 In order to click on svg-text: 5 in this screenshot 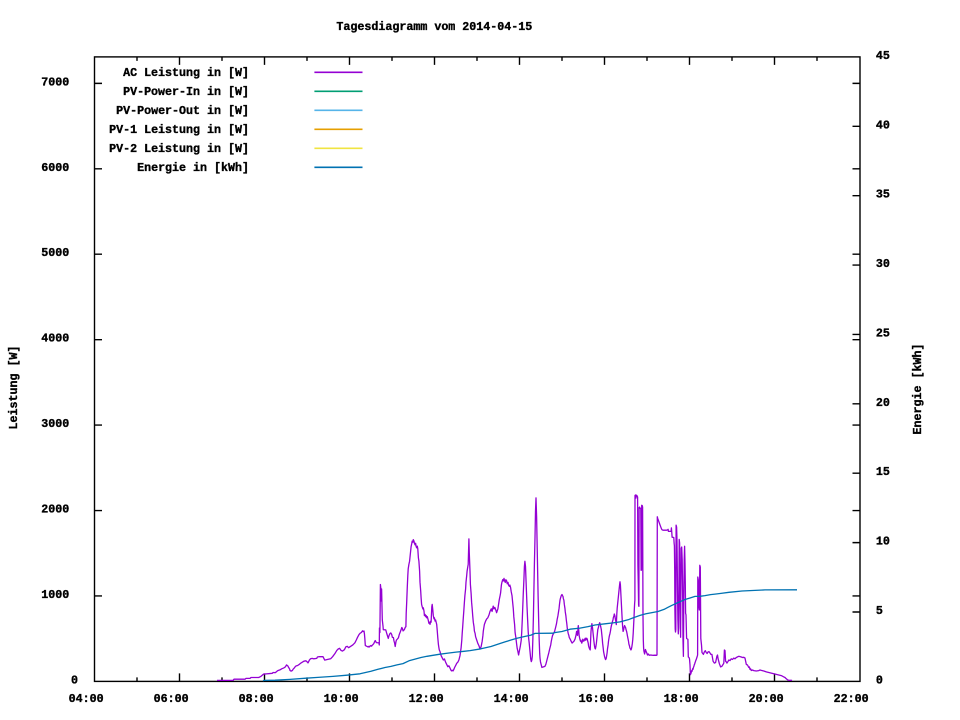, I will do `click(879, 611)`.